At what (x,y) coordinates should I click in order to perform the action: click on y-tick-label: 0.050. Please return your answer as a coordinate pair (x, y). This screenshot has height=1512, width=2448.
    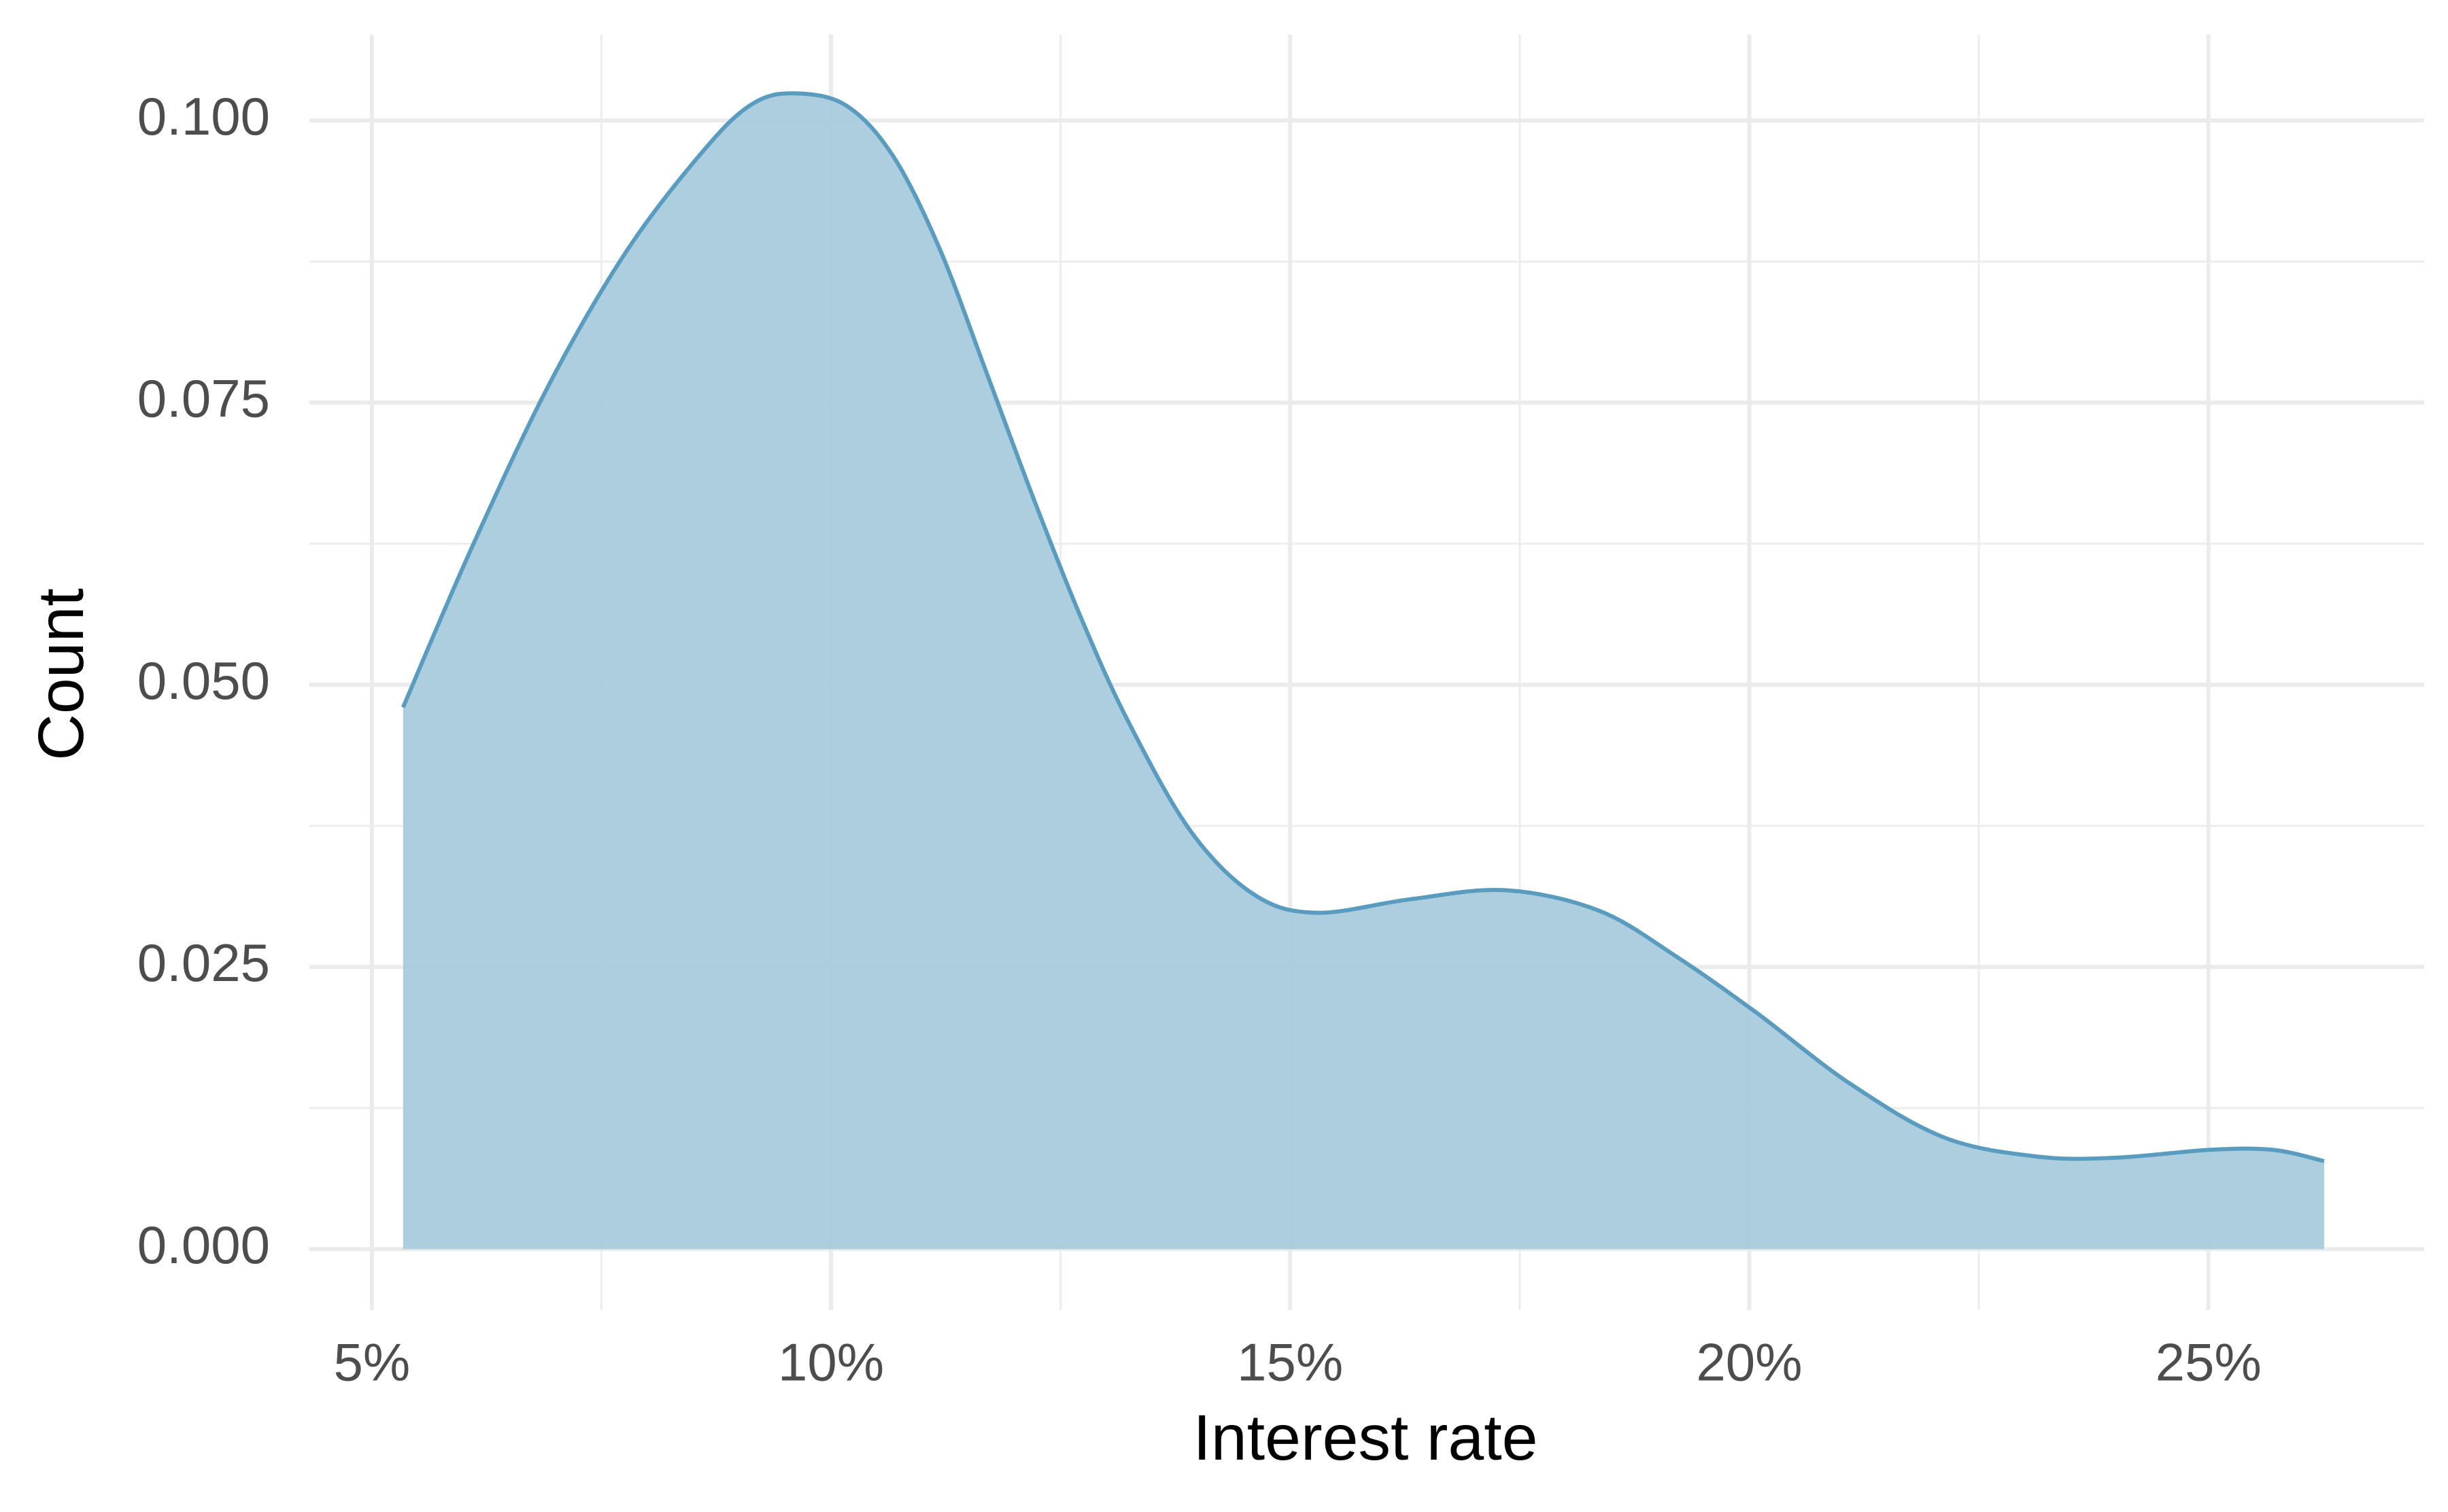
    Looking at the image, I should click on (204, 680).